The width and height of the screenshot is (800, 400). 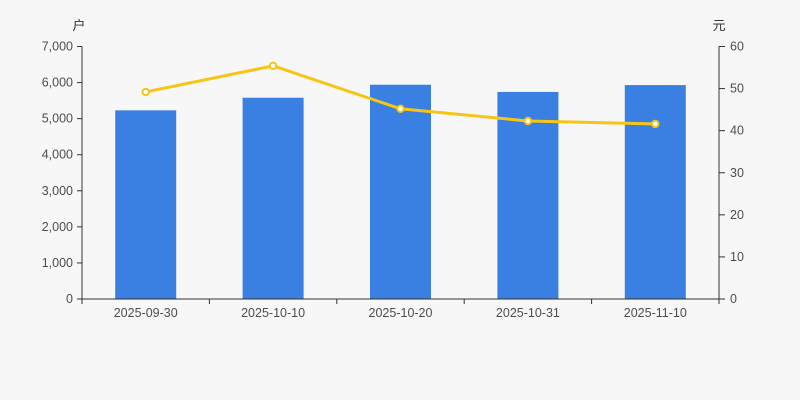 I want to click on right-axis-tick-label: 60, so click(x=737, y=47).